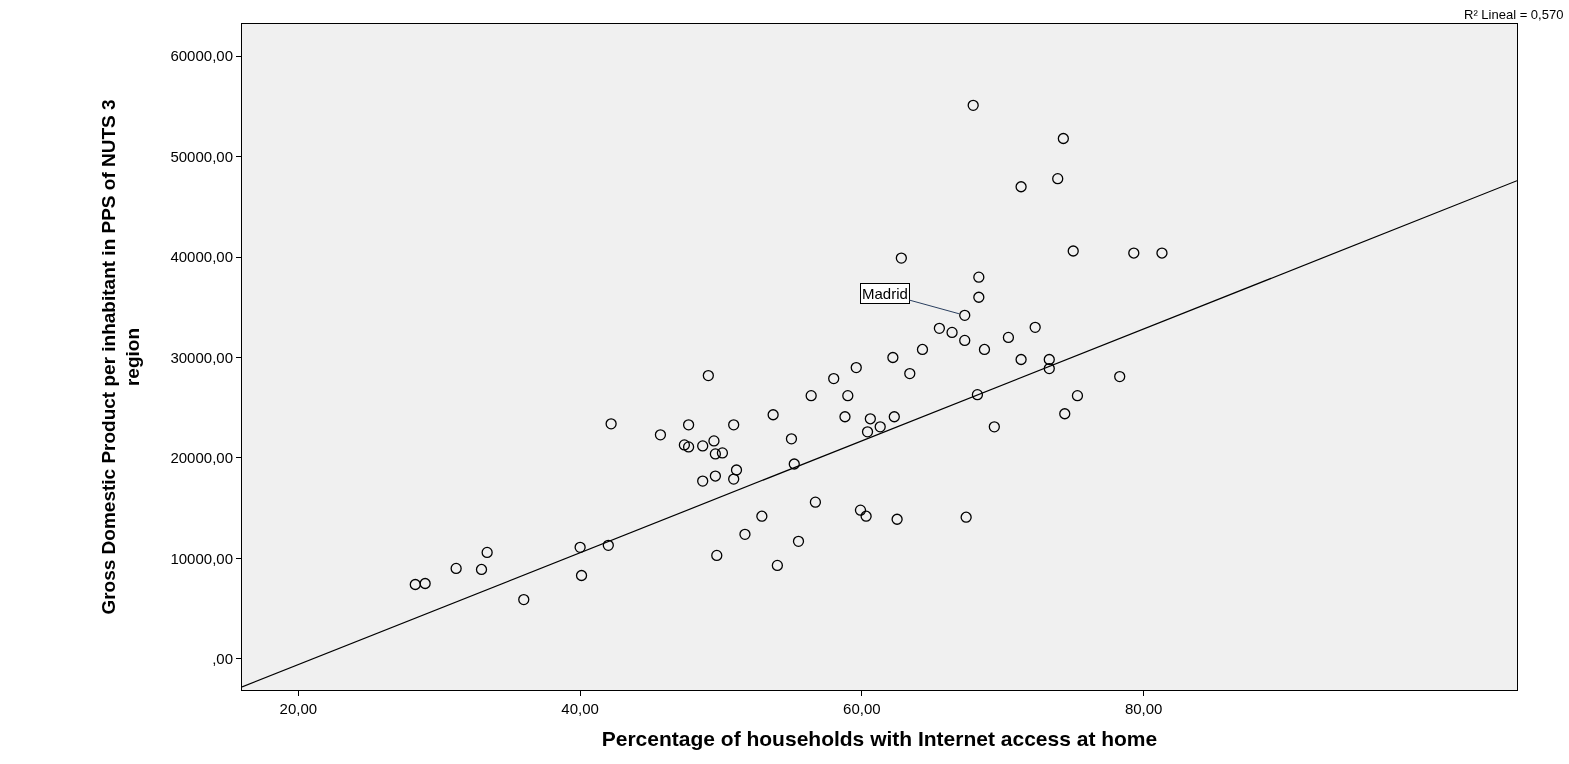 Image resolution: width=1569 pixels, height=764 pixels. I want to click on y-tick-label: 60000,00, so click(201, 56).